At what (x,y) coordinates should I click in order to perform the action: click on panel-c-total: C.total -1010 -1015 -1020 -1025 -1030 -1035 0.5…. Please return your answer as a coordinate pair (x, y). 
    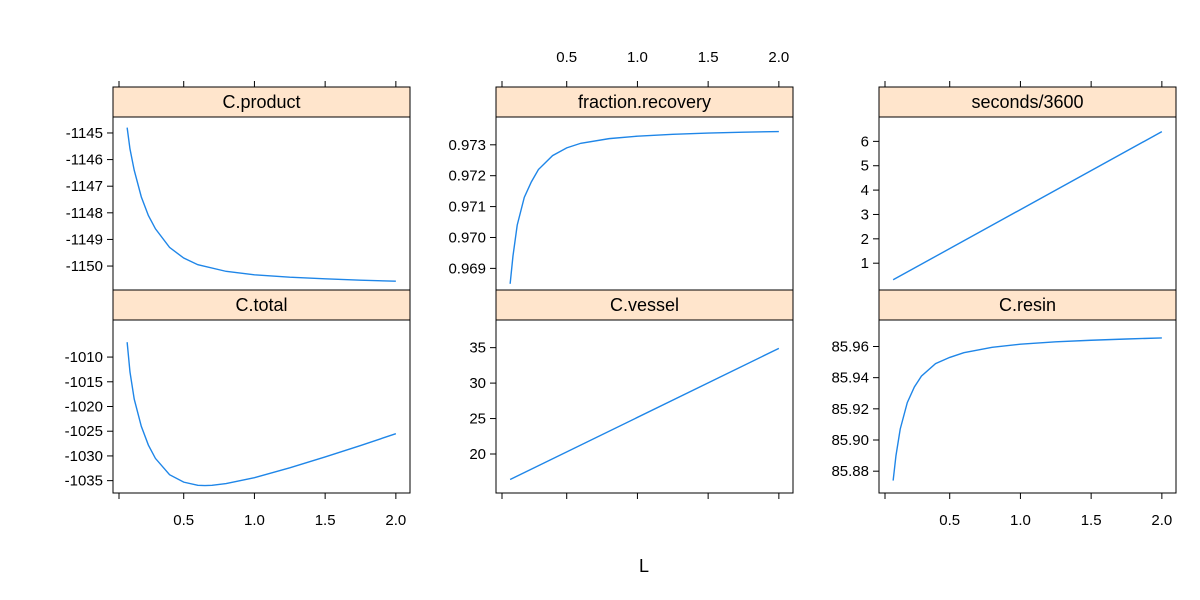
    Looking at the image, I should click on (238, 409).